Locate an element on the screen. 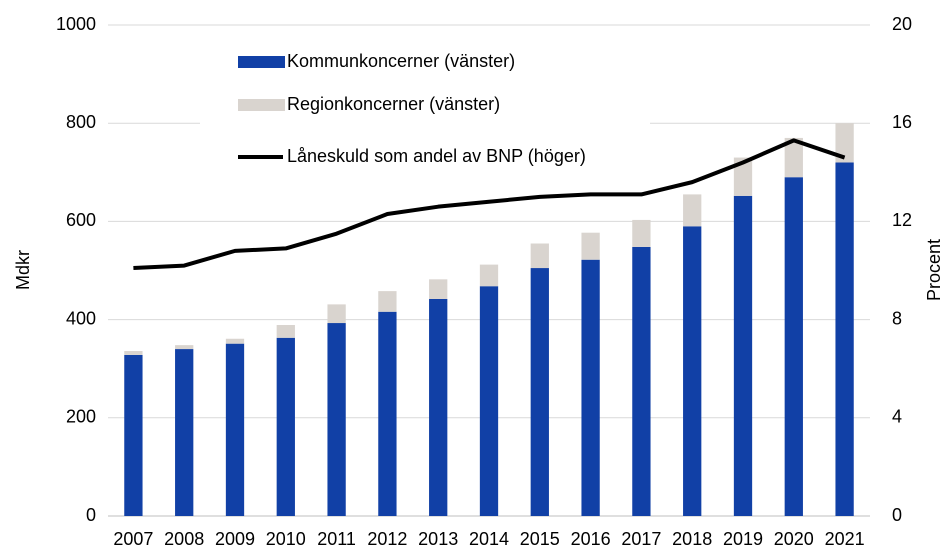 The width and height of the screenshot is (949, 550). y2-tick-label: 16 is located at coordinates (902, 122).